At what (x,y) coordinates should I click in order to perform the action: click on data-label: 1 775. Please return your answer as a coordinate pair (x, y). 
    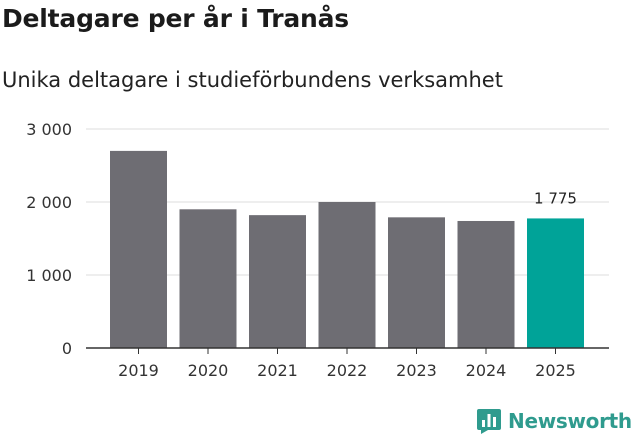
    Looking at the image, I should click on (555, 198).